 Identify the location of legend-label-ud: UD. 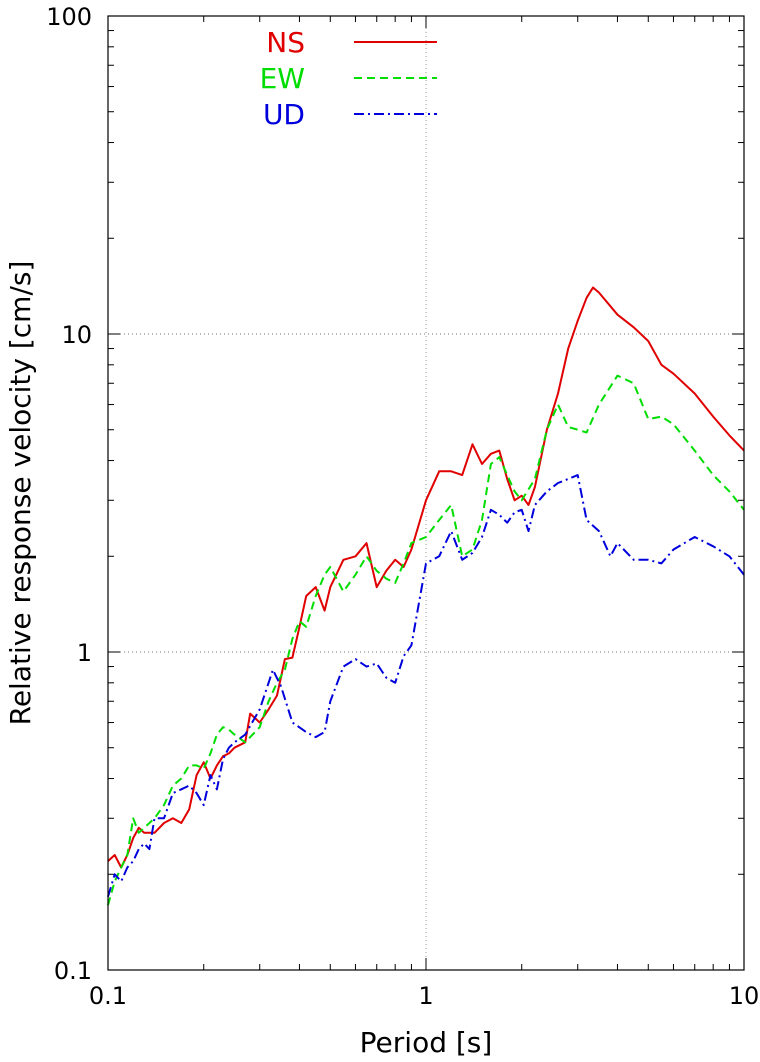
(284, 114).